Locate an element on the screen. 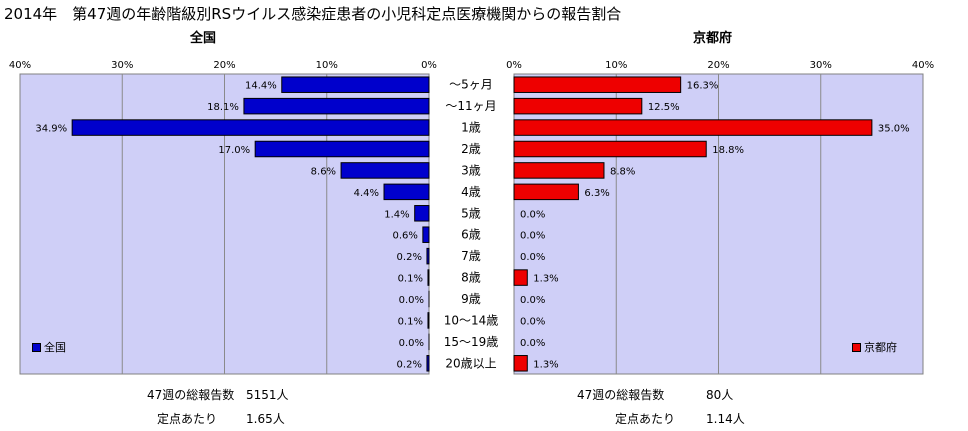 This screenshot has height=431, width=968. left-legend: 全国 is located at coordinates (49, 347).